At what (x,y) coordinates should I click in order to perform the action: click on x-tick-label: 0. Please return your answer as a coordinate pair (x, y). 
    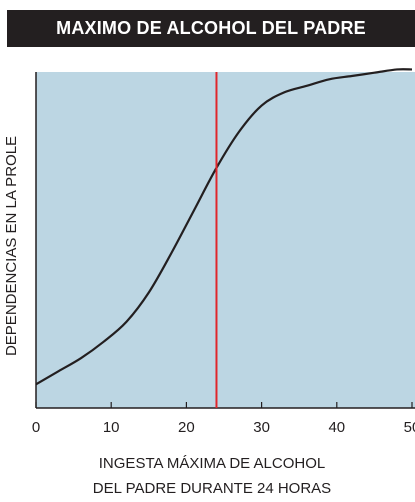
    Looking at the image, I should click on (36, 427).